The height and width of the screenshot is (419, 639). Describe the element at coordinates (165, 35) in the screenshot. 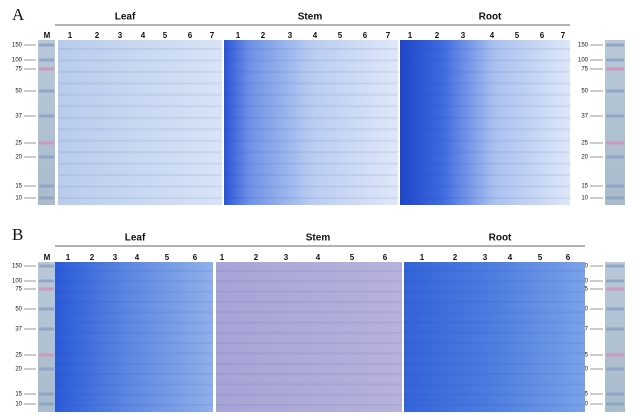

I see `lane-label: 5` at that location.